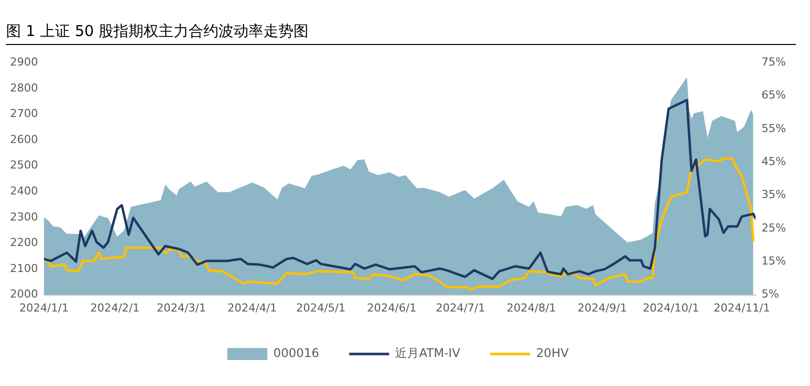  I want to click on y2-tick-label: 35%, so click(774, 195).